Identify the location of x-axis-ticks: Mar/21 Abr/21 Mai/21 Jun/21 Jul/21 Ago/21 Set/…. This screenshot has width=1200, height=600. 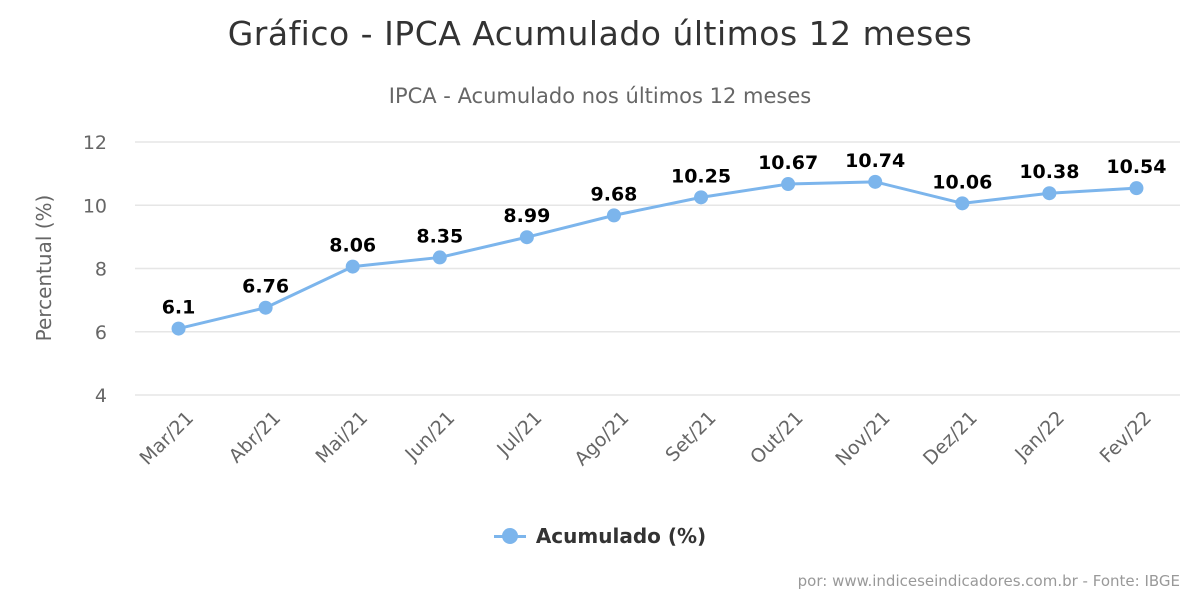
(646, 438).